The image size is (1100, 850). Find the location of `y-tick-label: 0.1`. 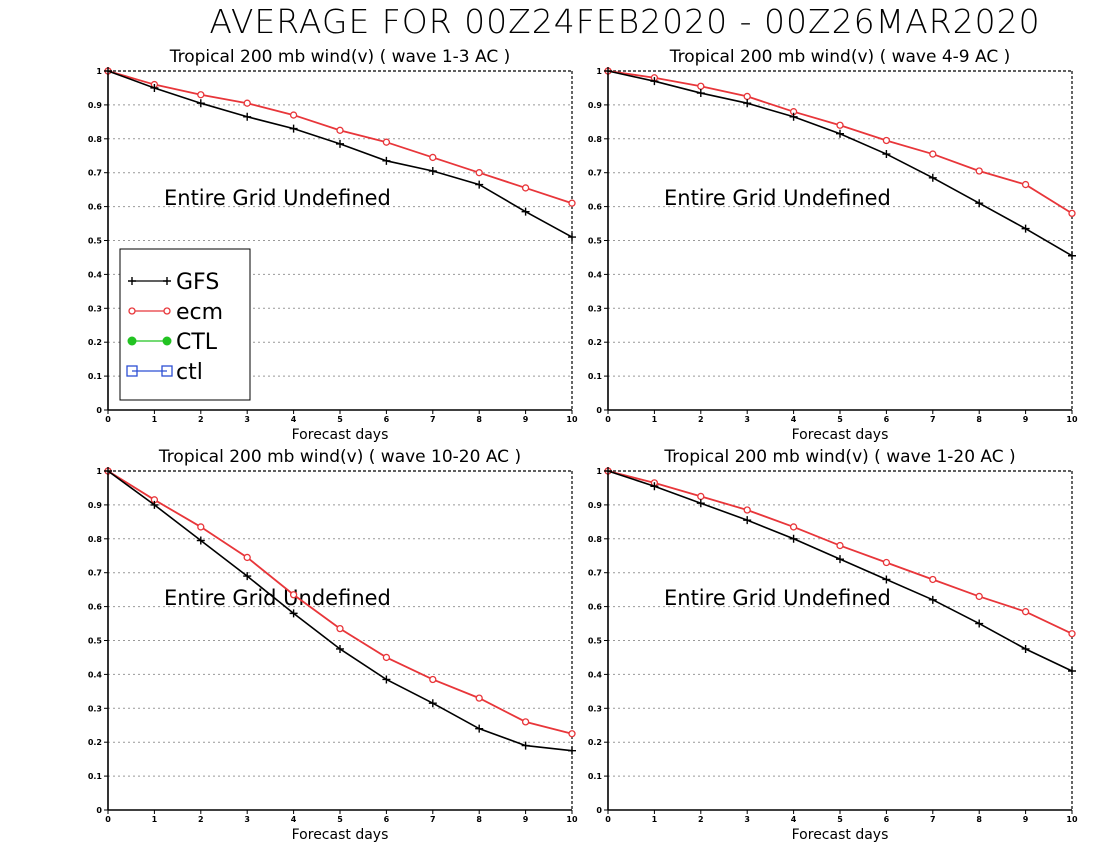

y-tick-label: 0.1 is located at coordinates (595, 376).